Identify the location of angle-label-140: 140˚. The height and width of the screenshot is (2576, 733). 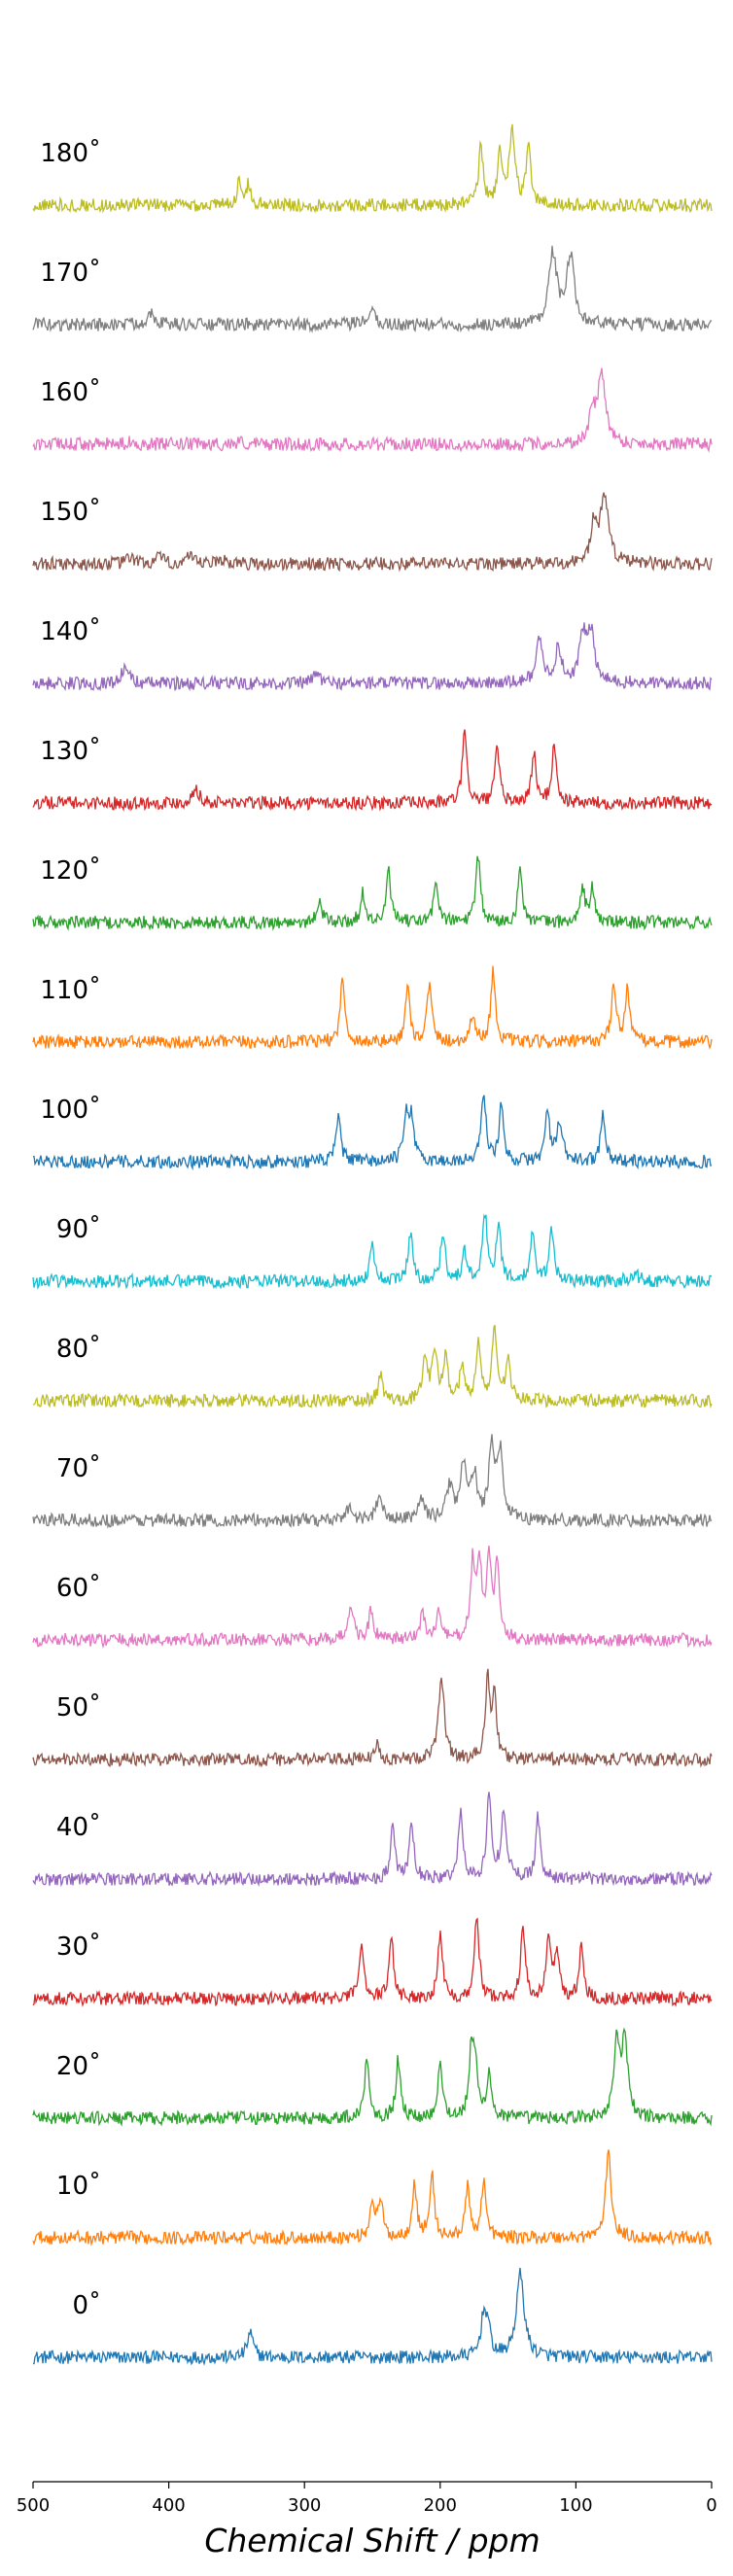
(71, 631).